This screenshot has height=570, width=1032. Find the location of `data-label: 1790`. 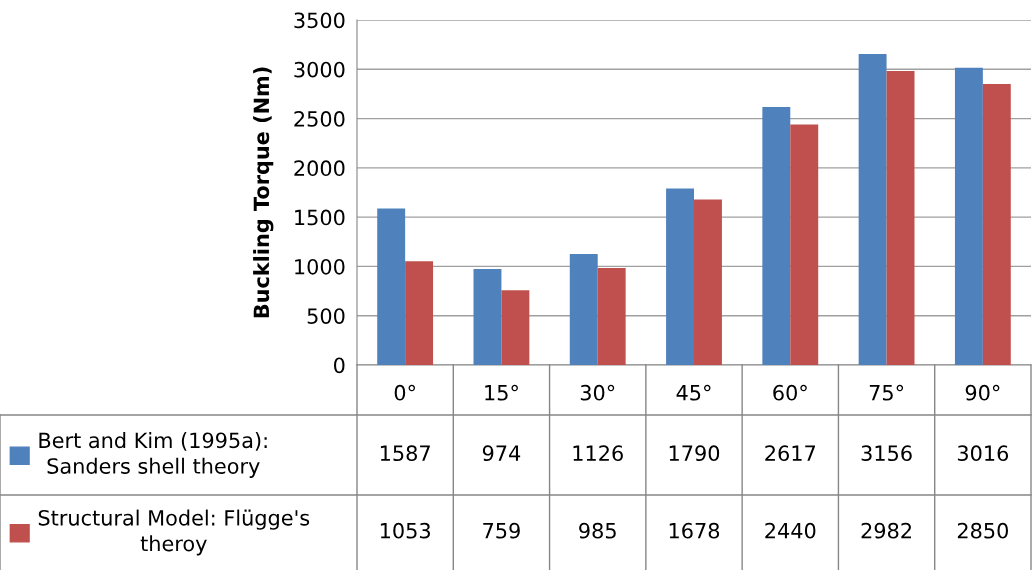

data-label: 1790 is located at coordinates (694, 453).